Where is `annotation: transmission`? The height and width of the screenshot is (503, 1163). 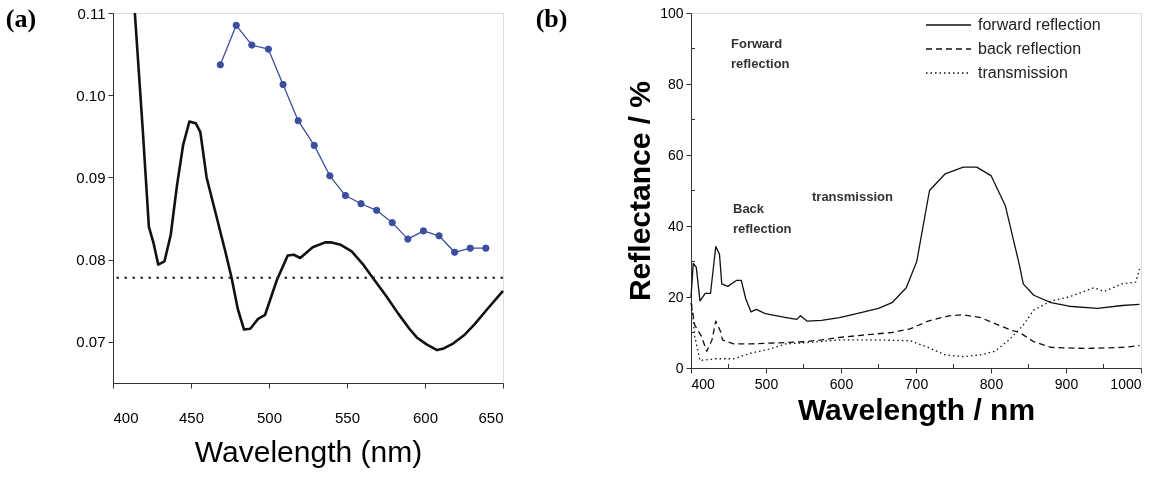 annotation: transmission is located at coordinates (852, 196).